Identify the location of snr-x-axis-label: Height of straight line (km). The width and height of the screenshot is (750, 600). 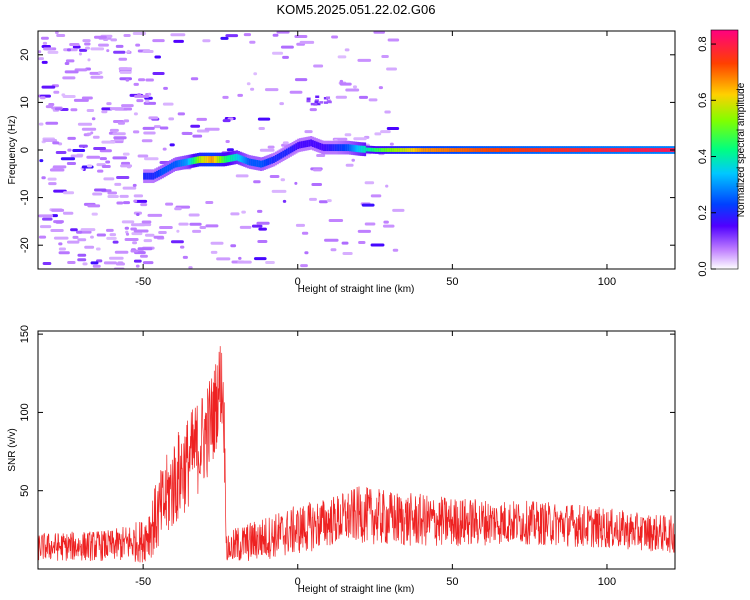
(356, 589).